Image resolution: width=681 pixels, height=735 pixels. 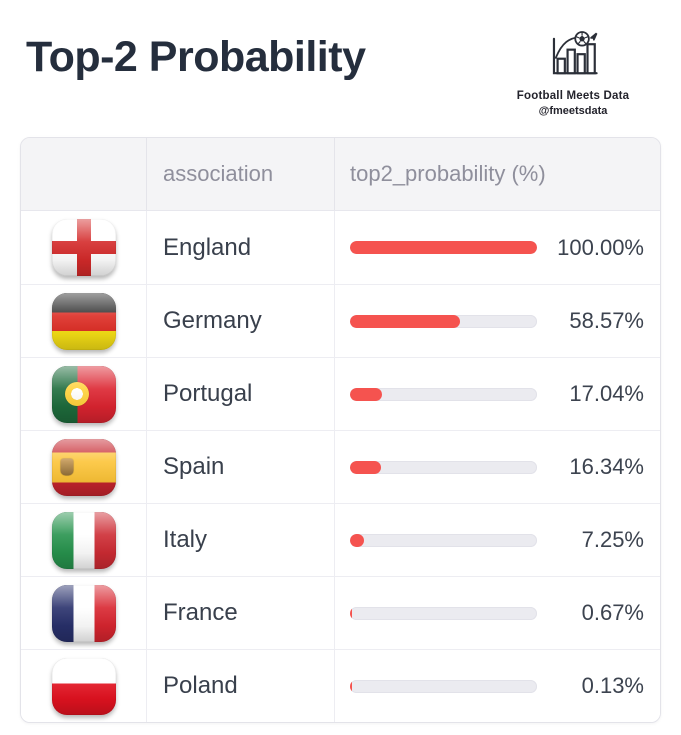 I want to click on brand-block: Football Meets Data @fmeetsdata, so click(x=573, y=71).